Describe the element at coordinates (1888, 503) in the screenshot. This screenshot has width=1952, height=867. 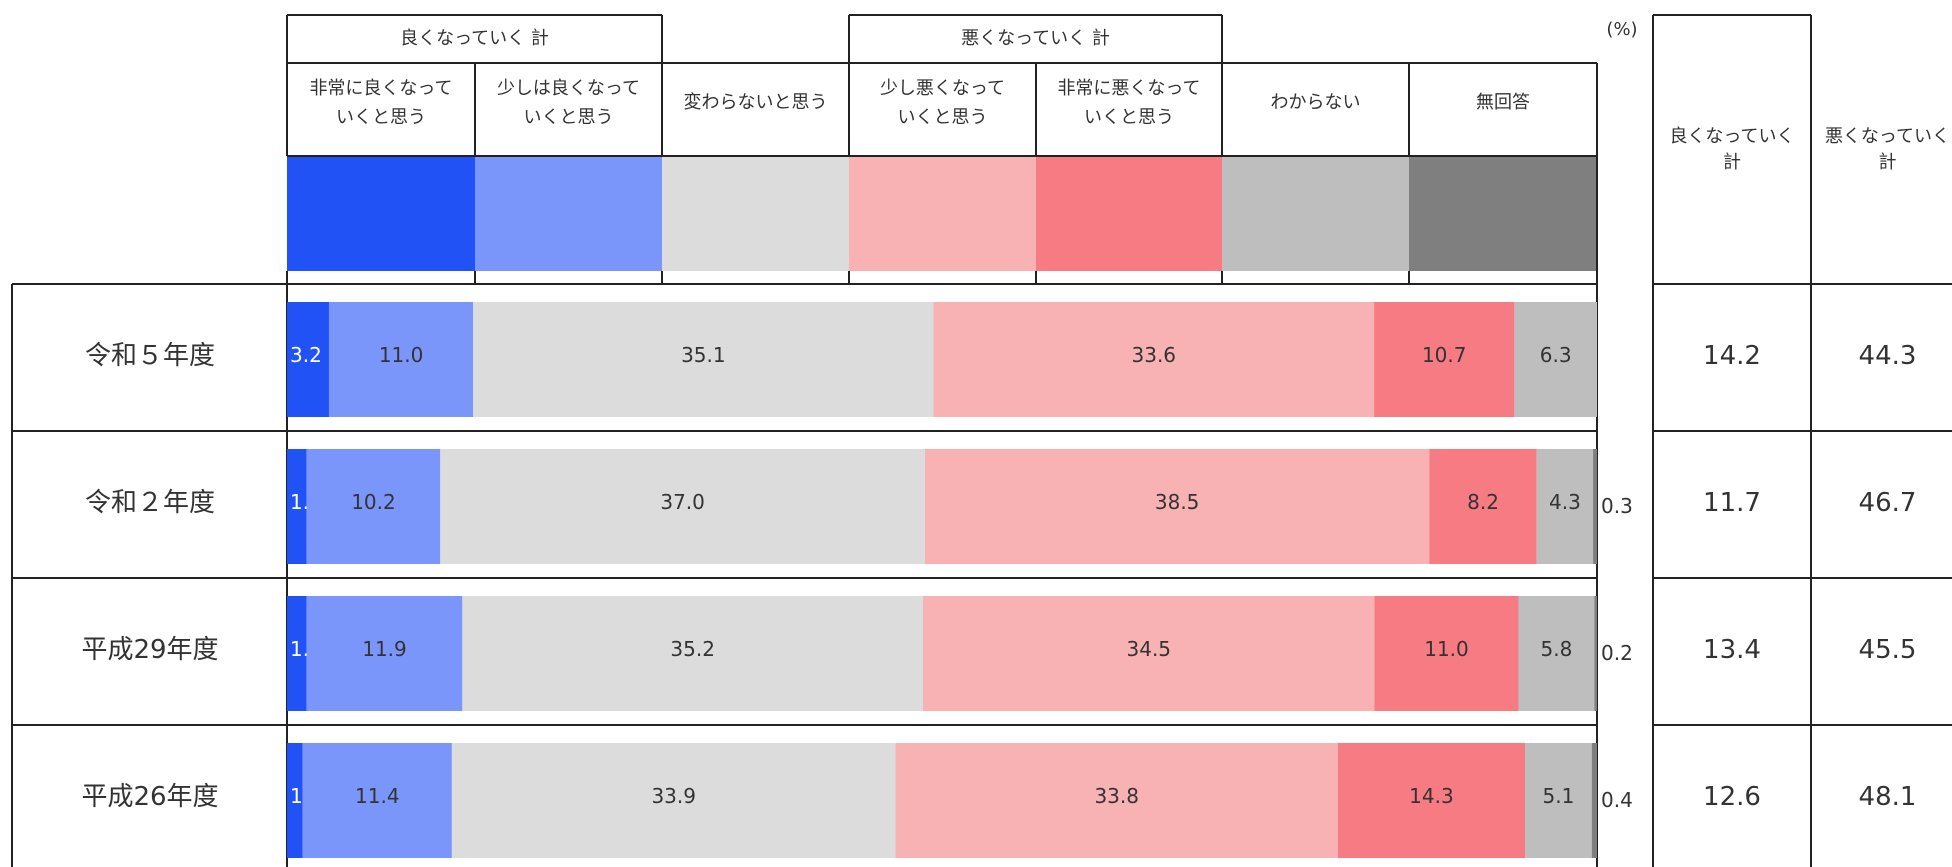
I see `summary-value-2: 46.7` at that location.